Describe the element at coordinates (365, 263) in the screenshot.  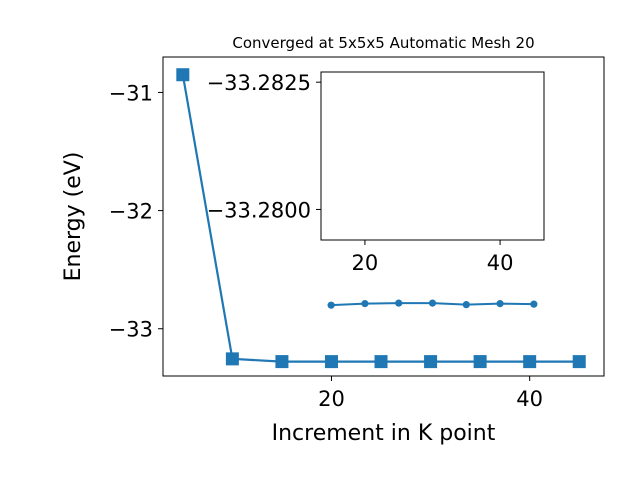
I see `inset-x-tick-label: 20` at that location.